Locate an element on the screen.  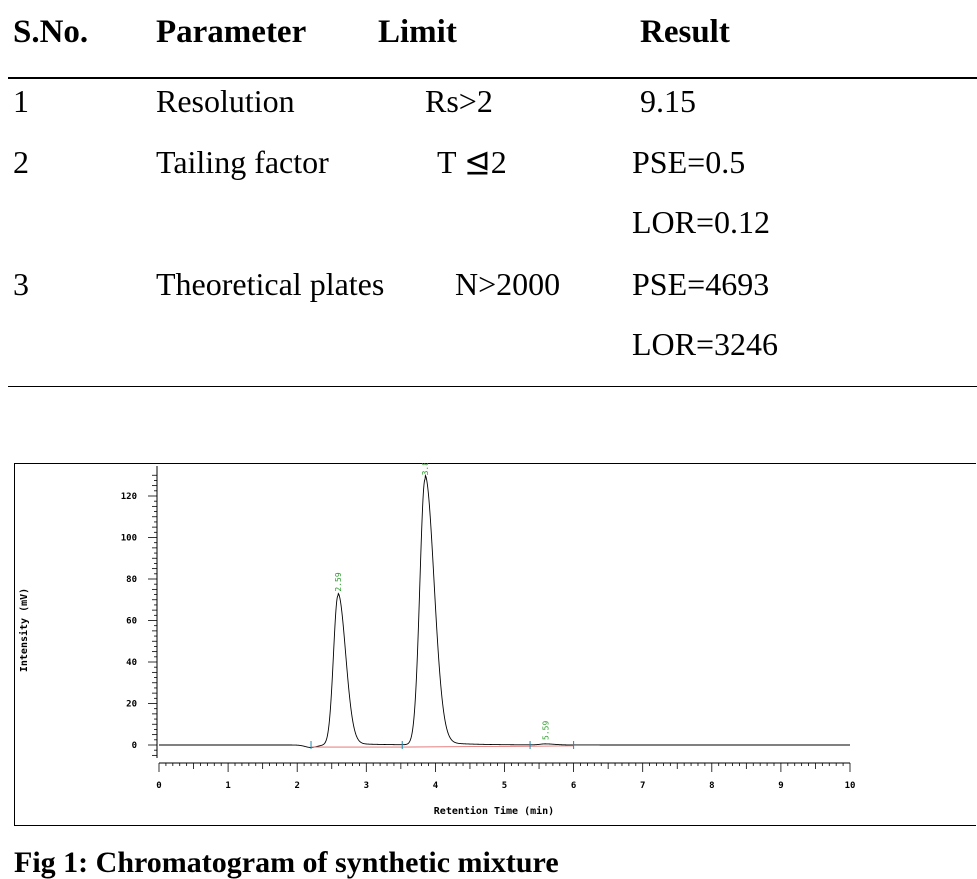
y-tick-label: 20 is located at coordinates (131, 705).